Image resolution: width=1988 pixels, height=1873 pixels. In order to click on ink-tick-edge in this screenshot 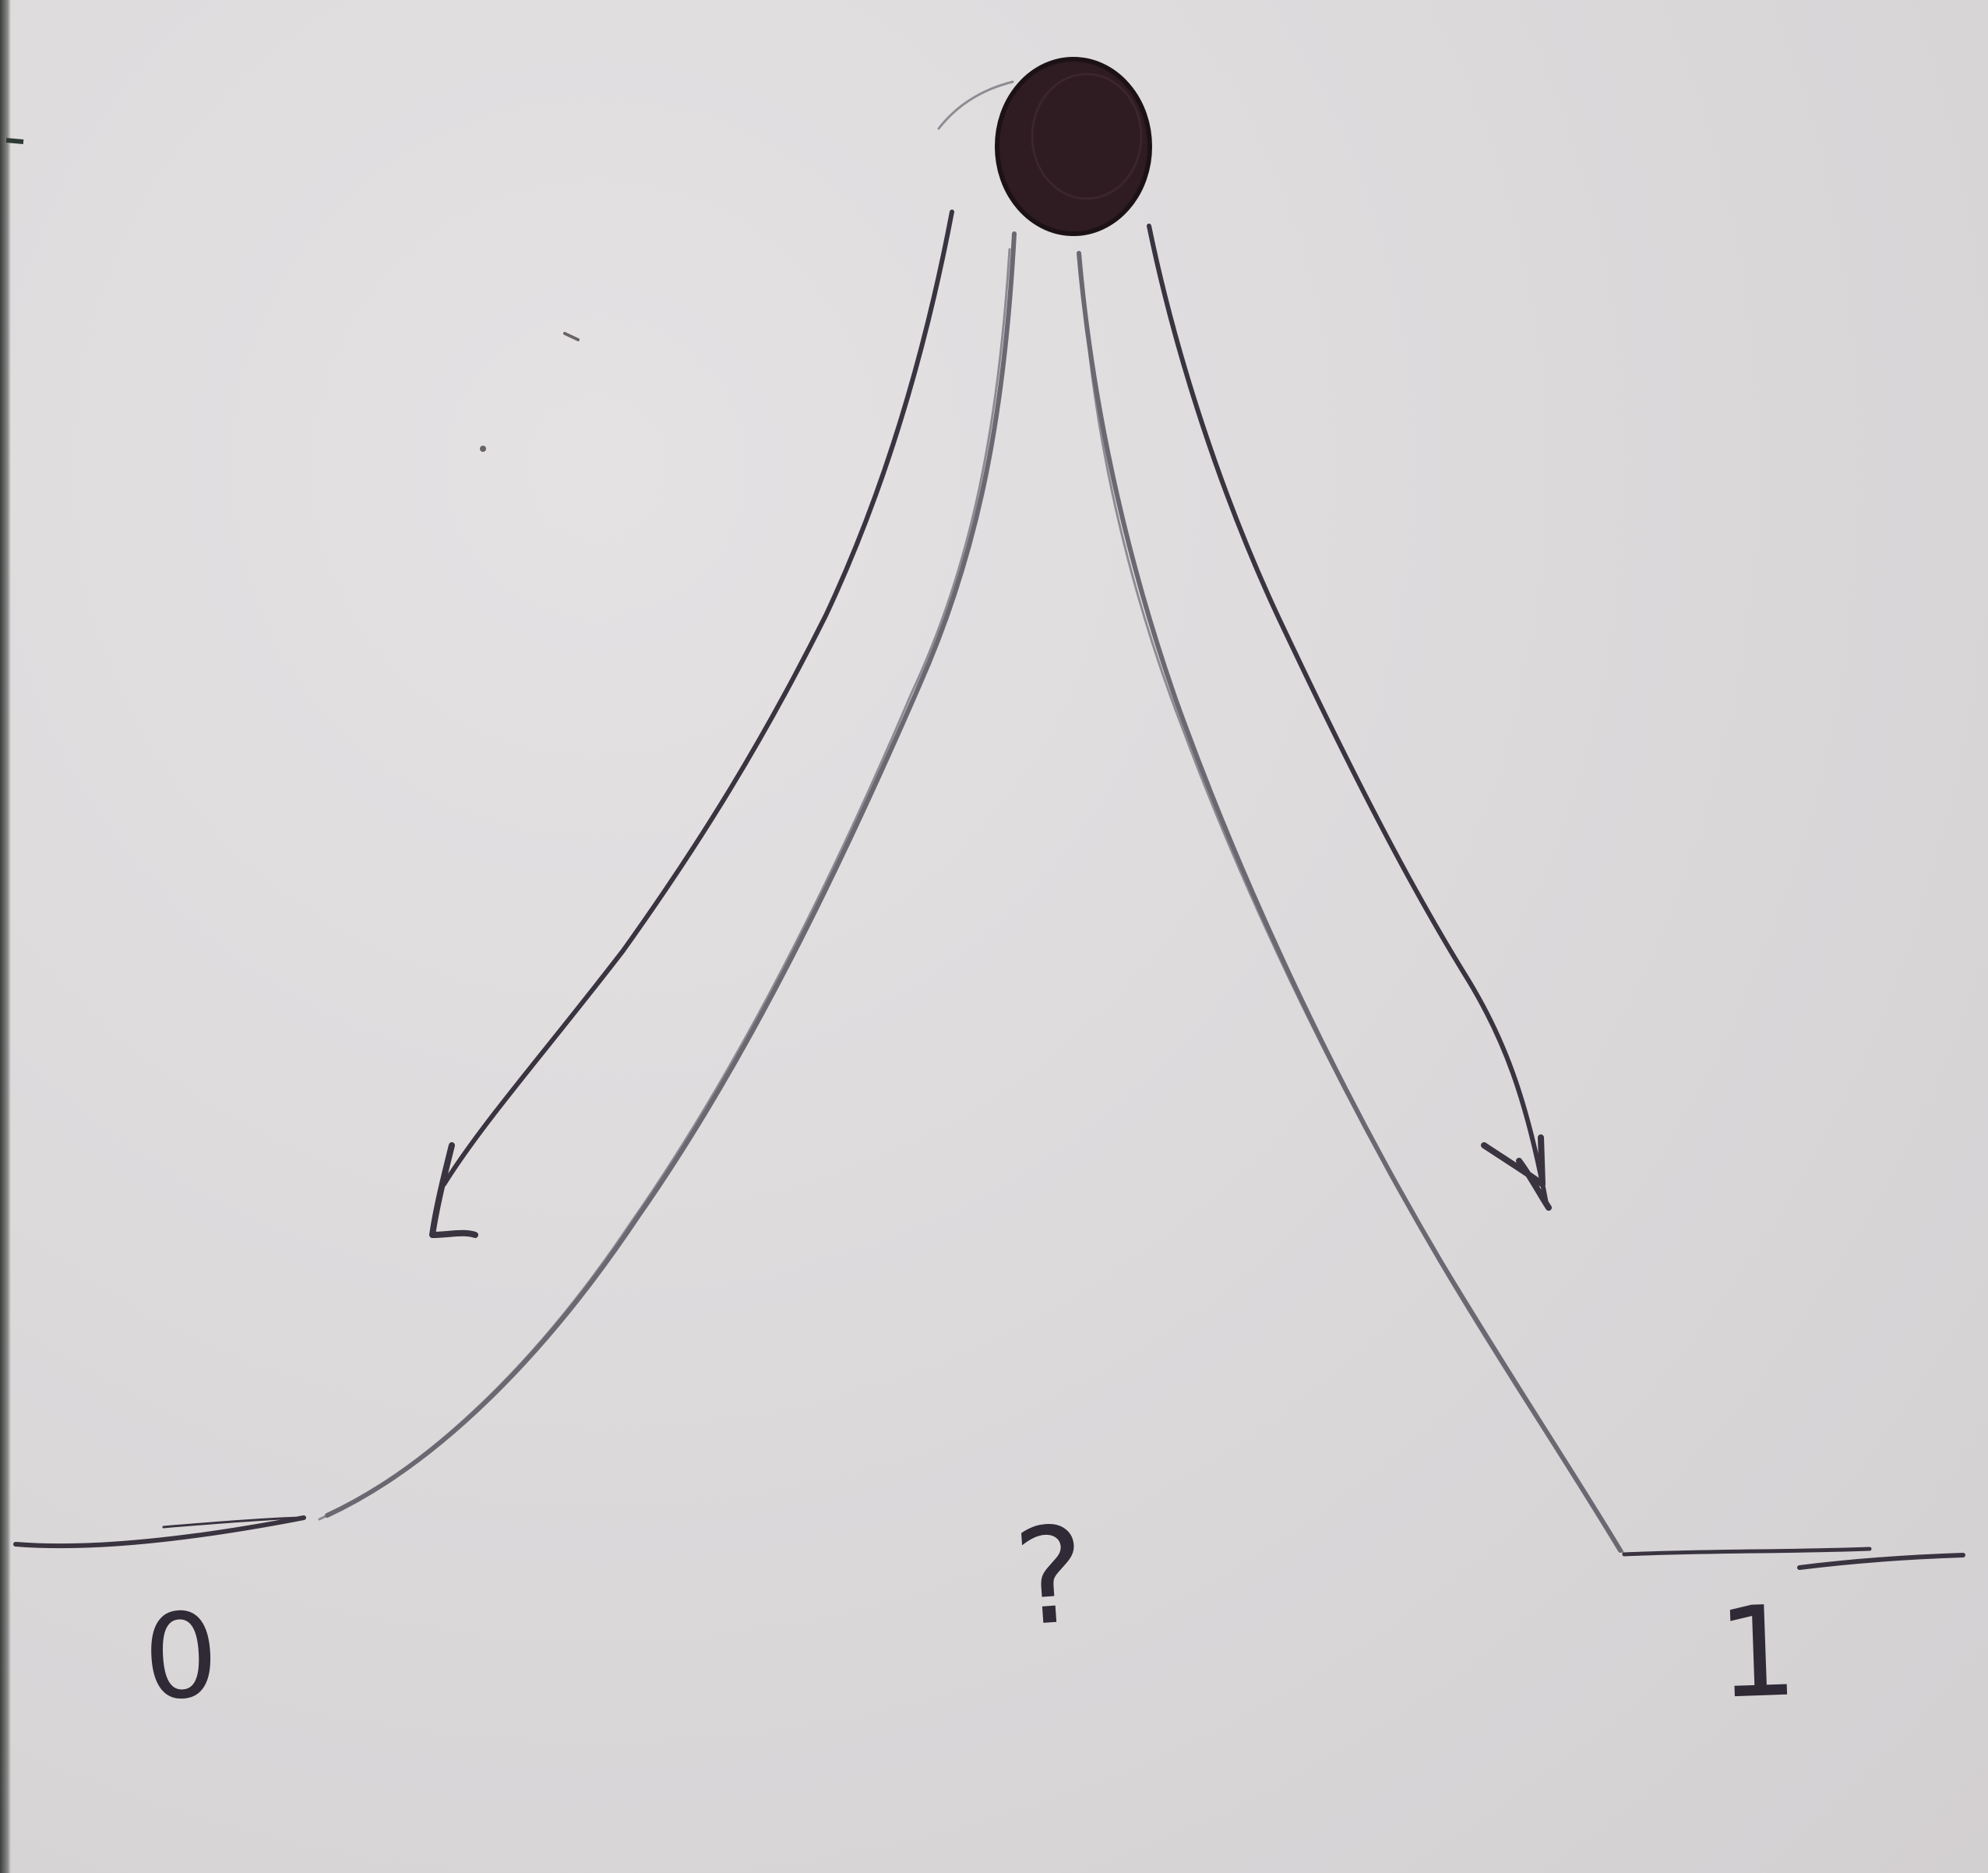, I will do `click(15, 141)`.